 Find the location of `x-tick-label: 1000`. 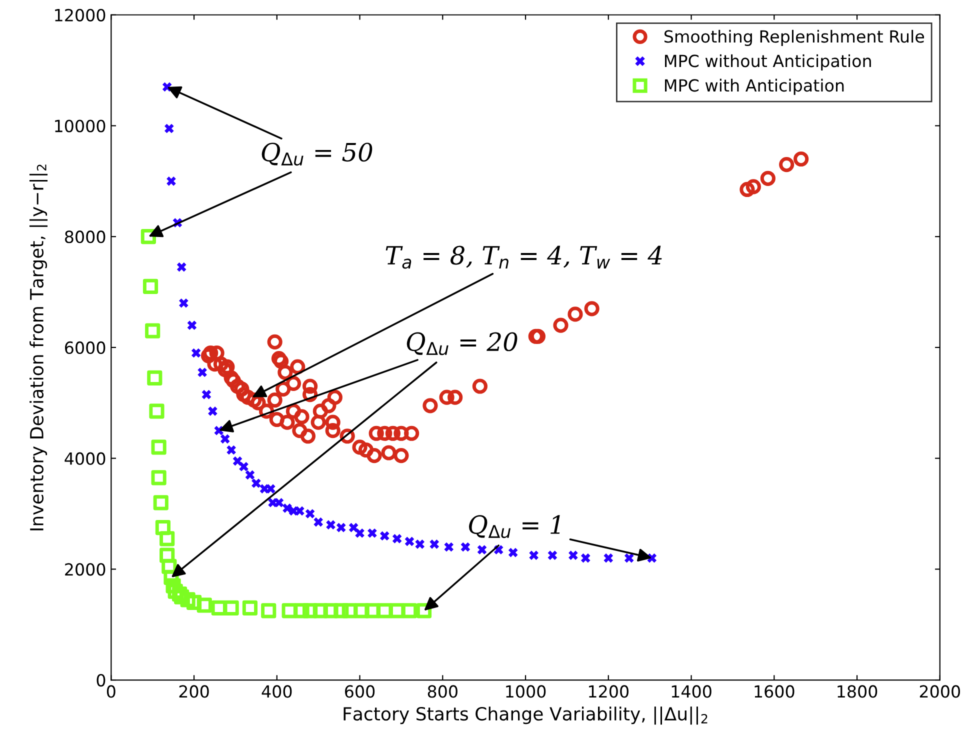

x-tick-label: 1000 is located at coordinates (526, 691).